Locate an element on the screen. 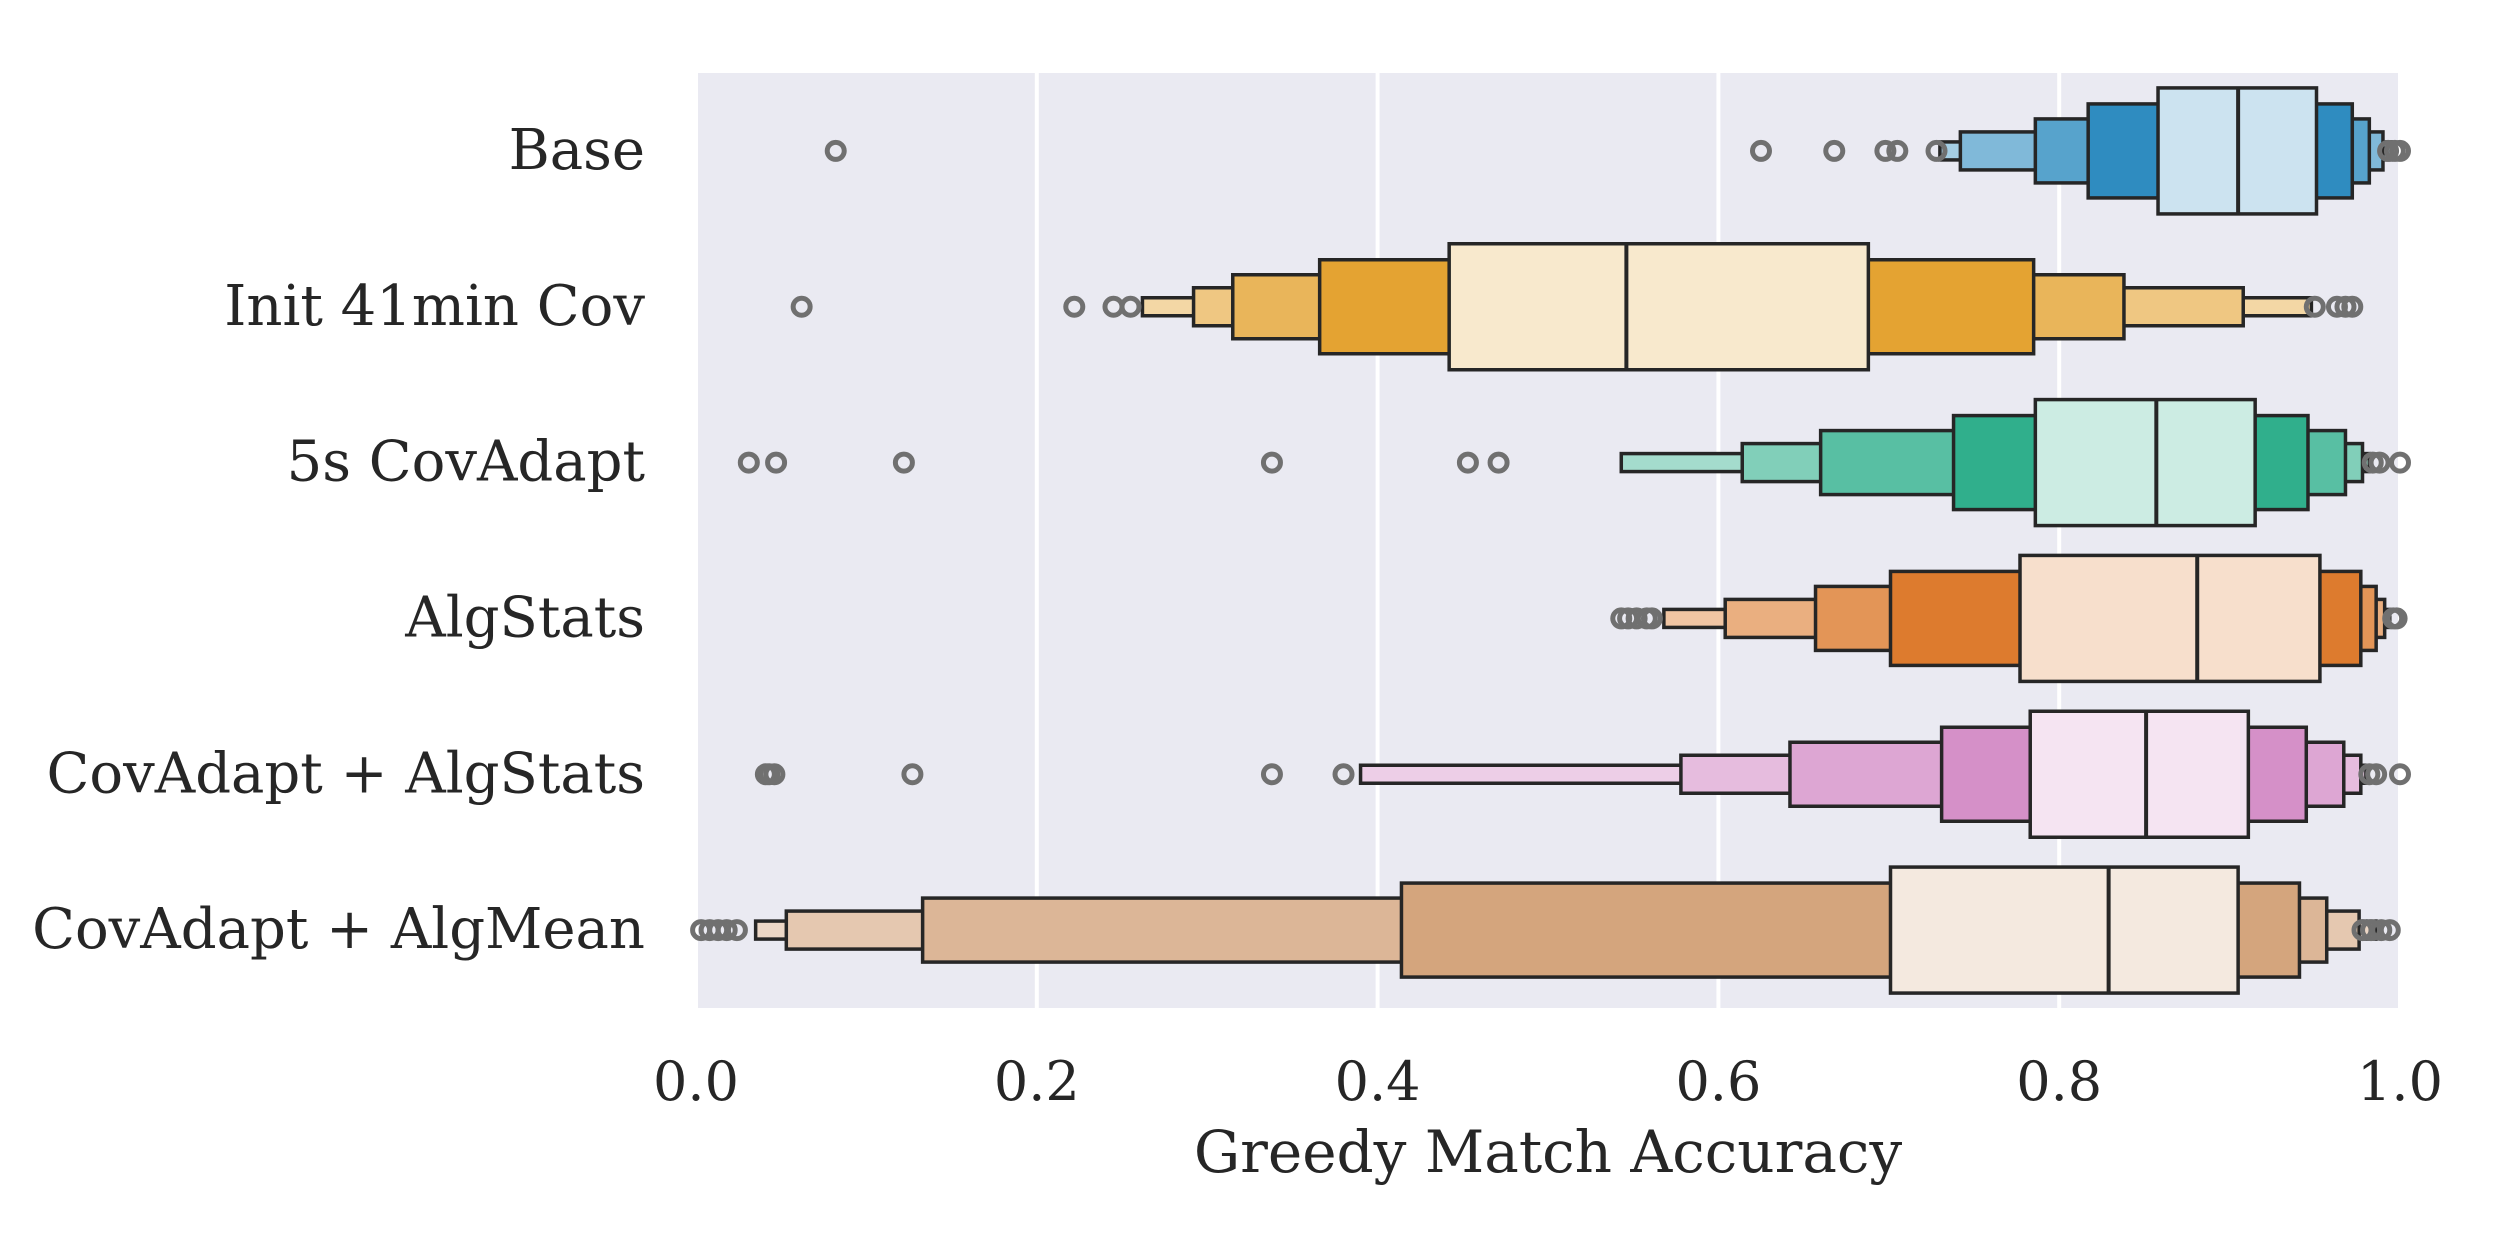 The image size is (2500, 1250). category-label: Init 41min Cov is located at coordinates (434, 306).